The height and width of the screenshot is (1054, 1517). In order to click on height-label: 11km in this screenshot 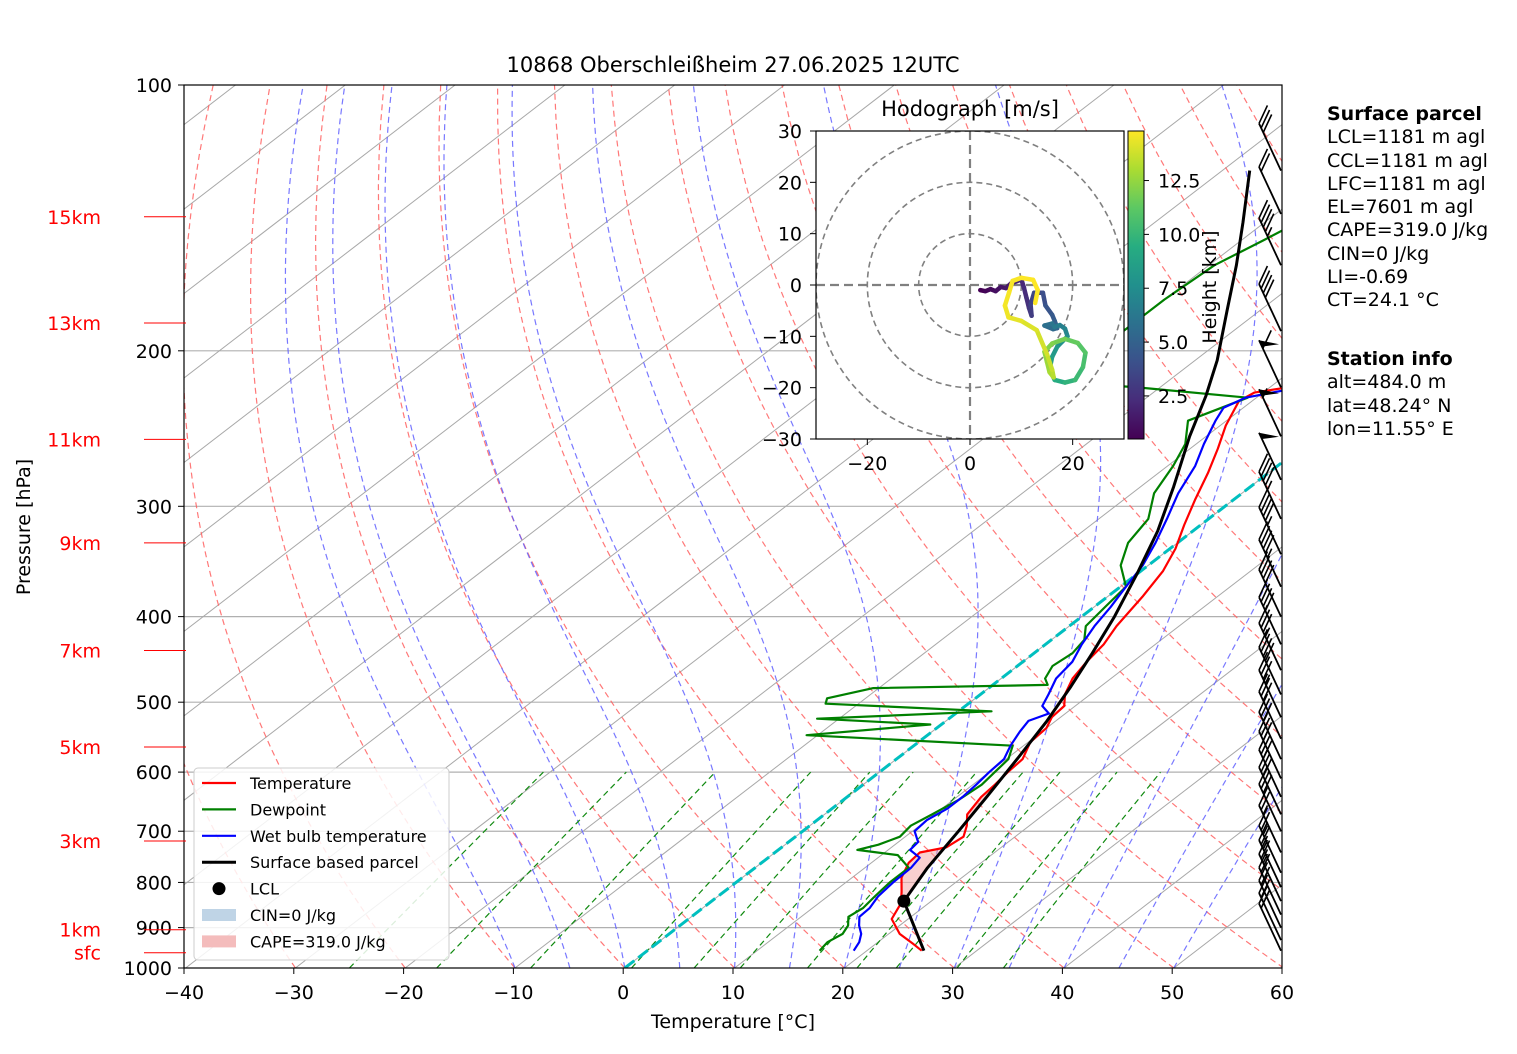, I will do `click(74, 440)`.